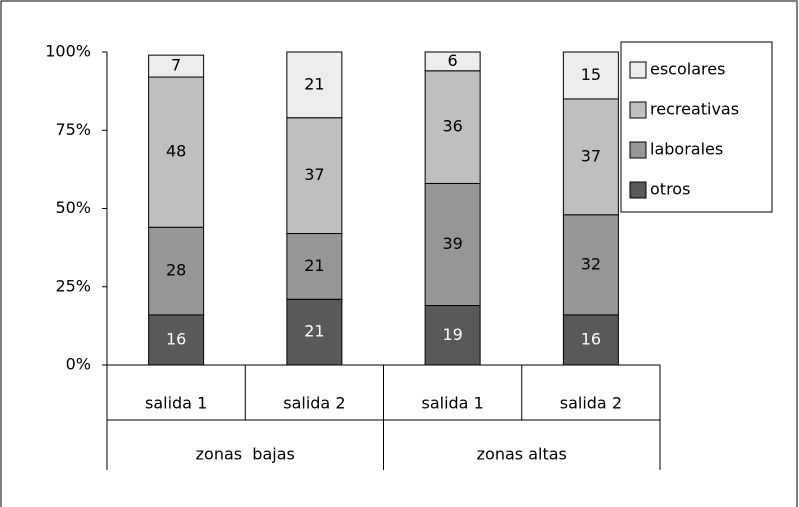 The image size is (799, 507). I want to click on legend-label: recreativas, so click(694, 109).